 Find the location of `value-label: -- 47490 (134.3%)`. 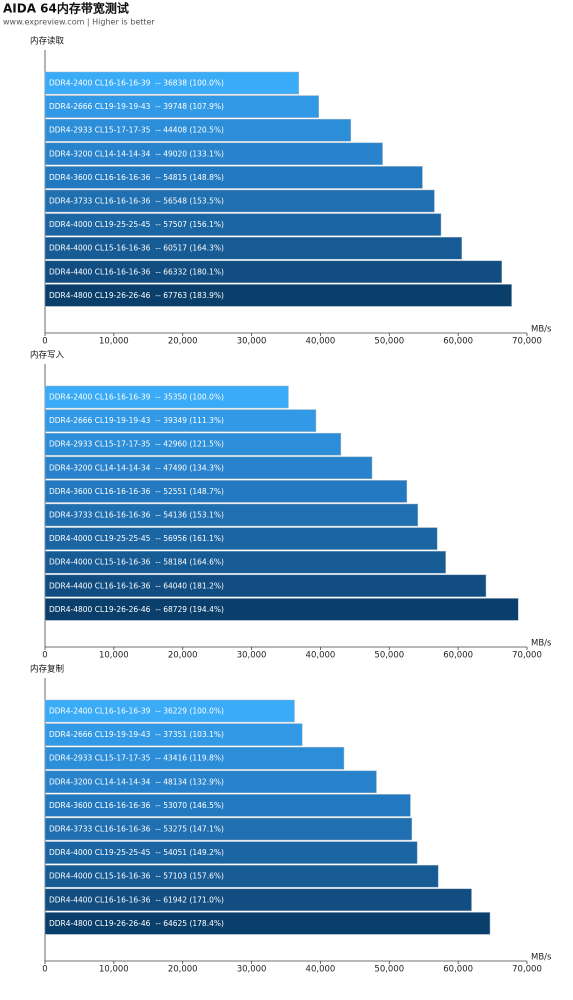

value-label: -- 47490 (134.3%) is located at coordinates (189, 467).